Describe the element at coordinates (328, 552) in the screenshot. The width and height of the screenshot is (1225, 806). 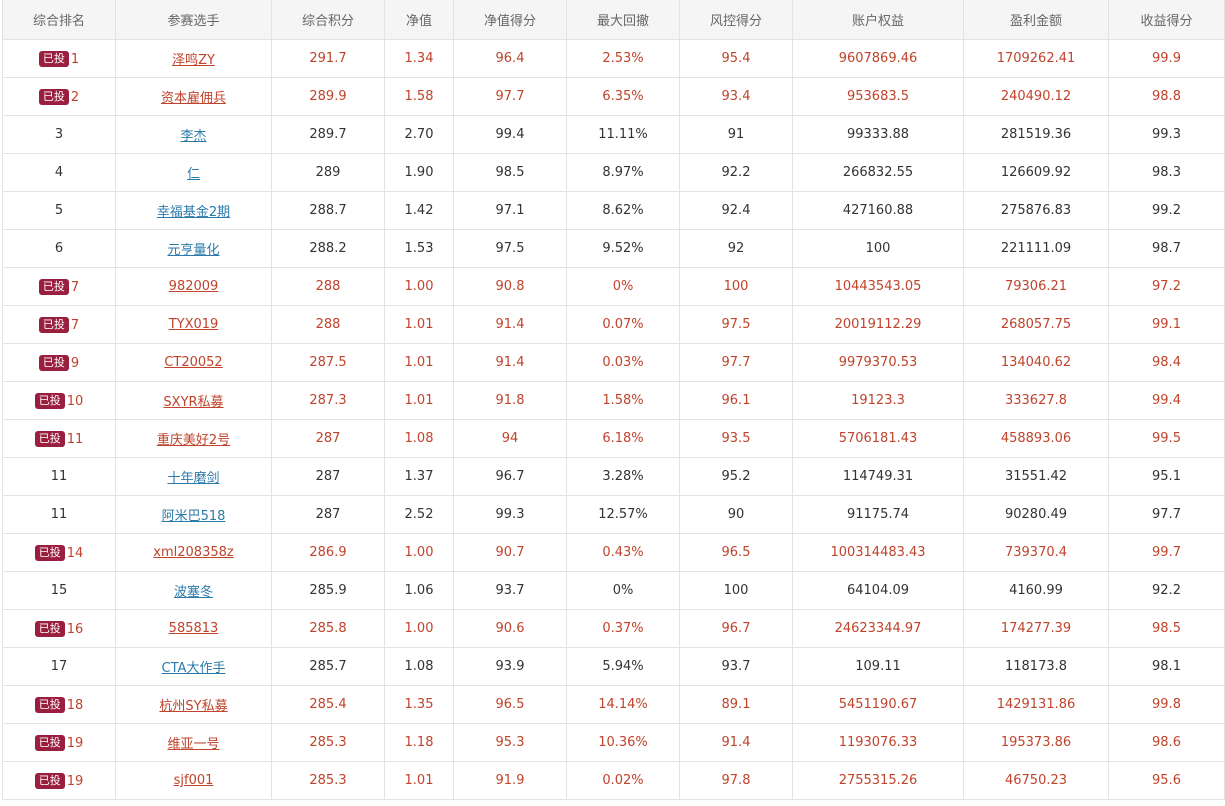
I see `score-cell: 286.9` at that location.